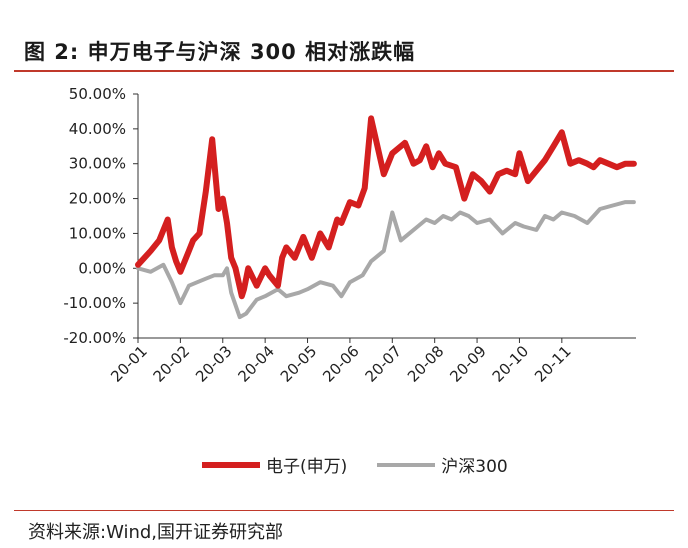 The image size is (688, 548). I want to click on x-tick-label: 20-02, so click(172, 364).